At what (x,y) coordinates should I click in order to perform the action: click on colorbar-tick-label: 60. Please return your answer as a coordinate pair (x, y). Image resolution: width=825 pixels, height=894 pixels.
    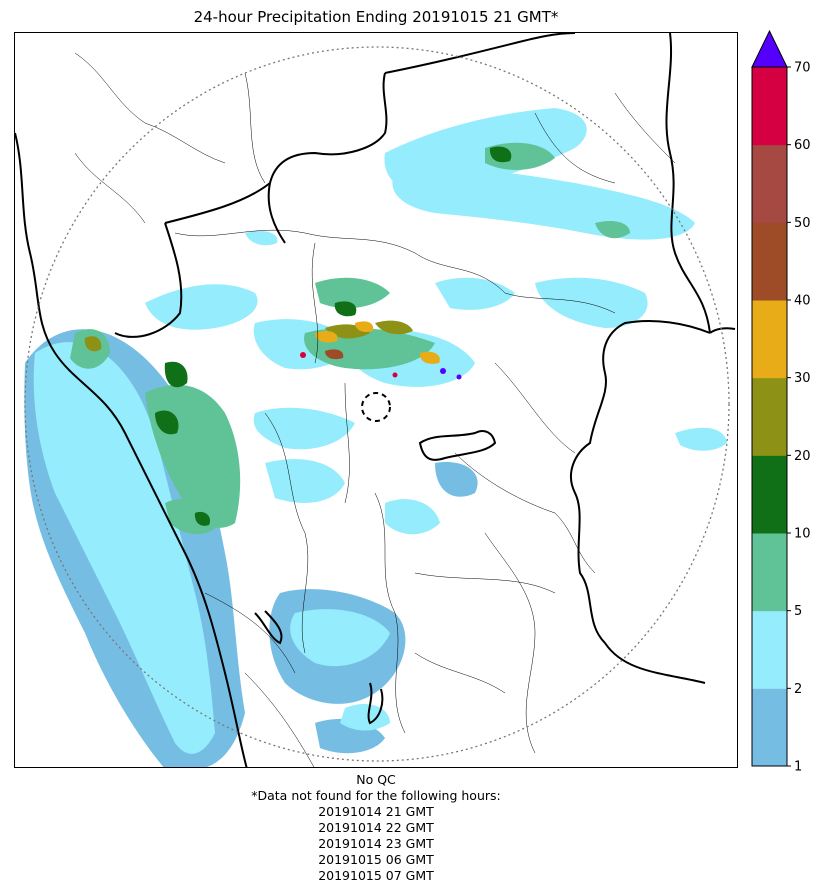
    Looking at the image, I should click on (802, 145).